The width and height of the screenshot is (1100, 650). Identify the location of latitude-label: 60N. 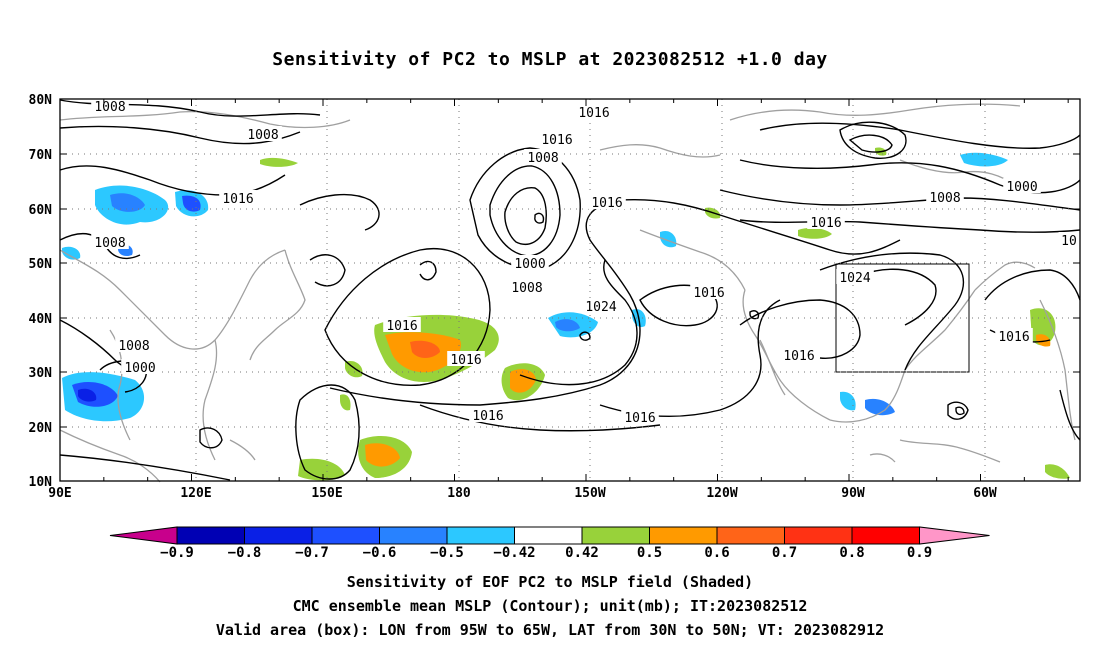
(41, 210).